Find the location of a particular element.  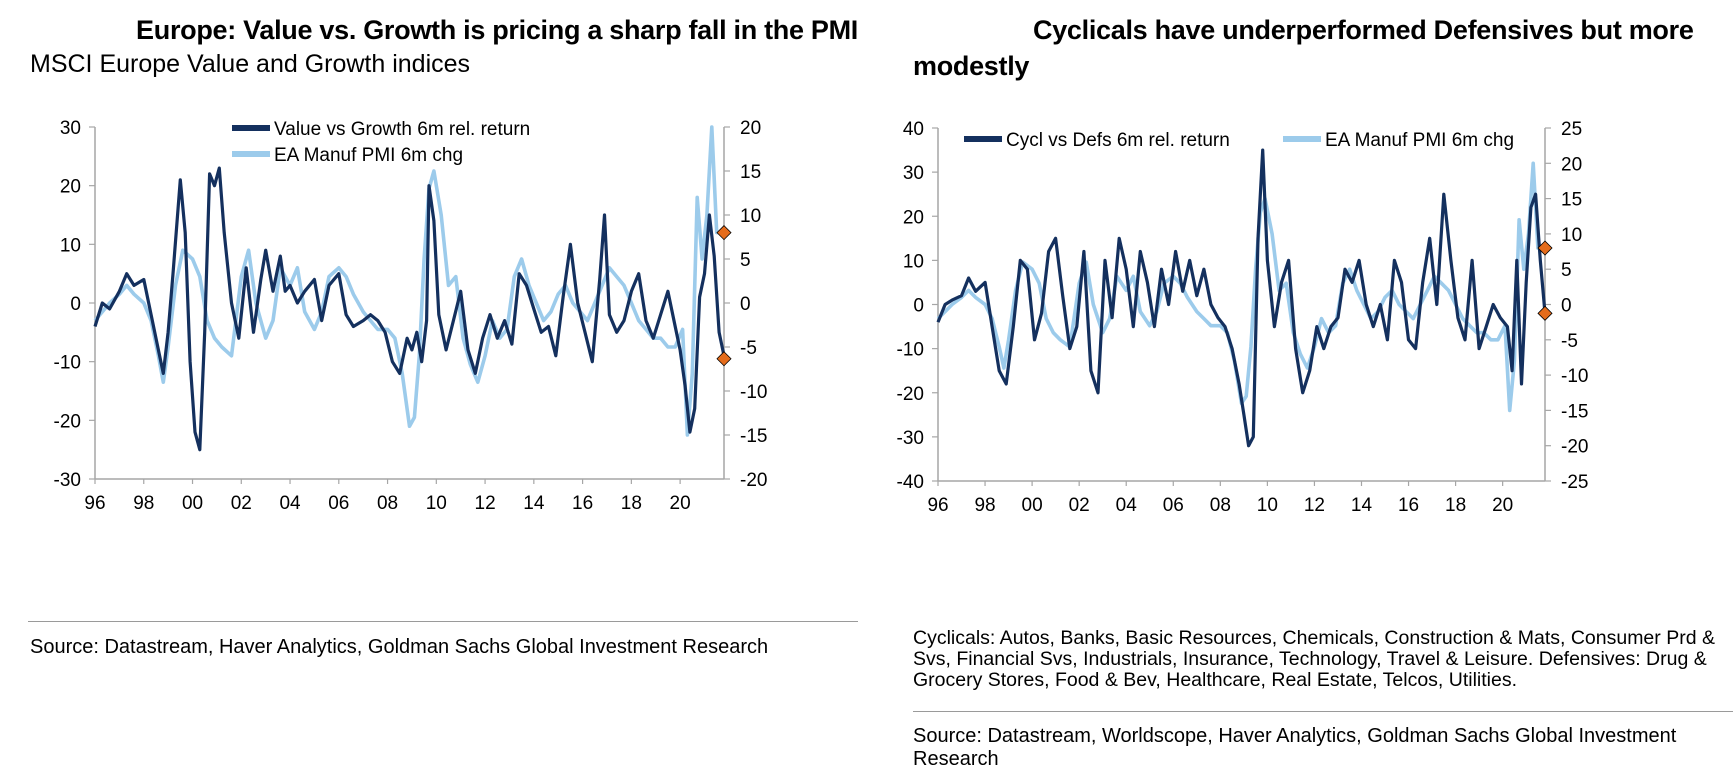

left-x-tick-label: 98 is located at coordinates (143, 503).